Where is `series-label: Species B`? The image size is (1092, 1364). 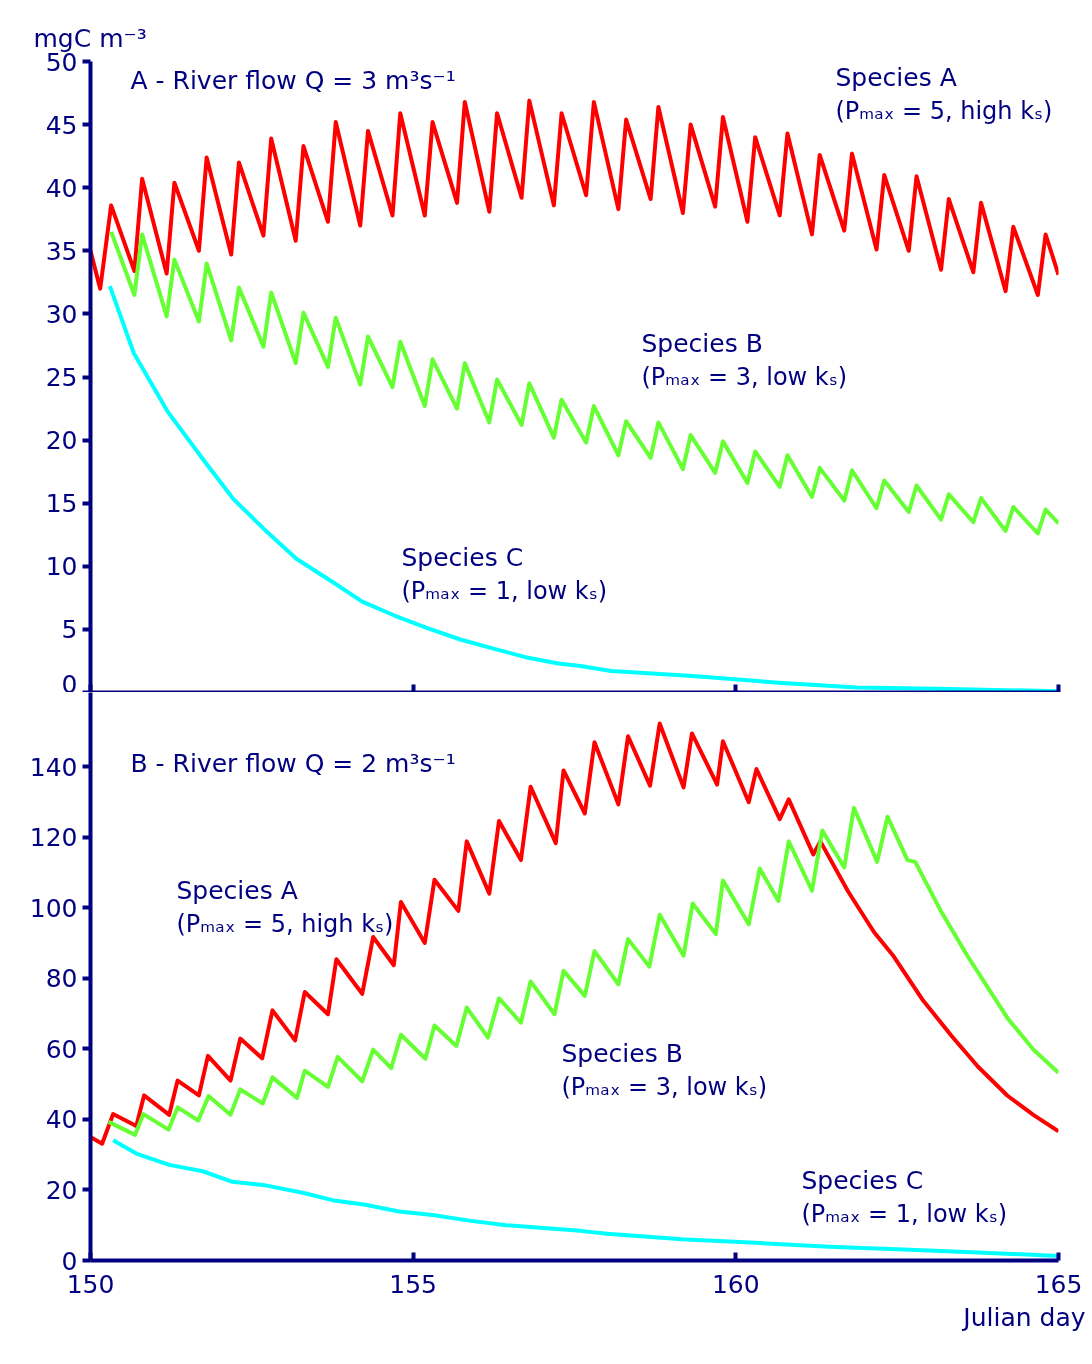
series-label: Species B is located at coordinates (622, 1053).